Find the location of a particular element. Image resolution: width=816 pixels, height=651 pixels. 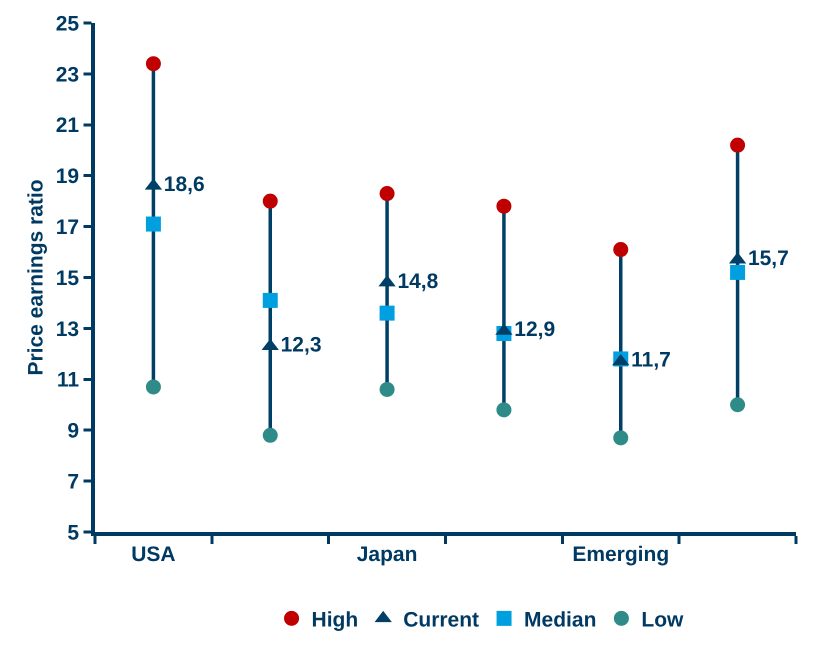

y-tick-label: 21 is located at coordinates (68, 126).